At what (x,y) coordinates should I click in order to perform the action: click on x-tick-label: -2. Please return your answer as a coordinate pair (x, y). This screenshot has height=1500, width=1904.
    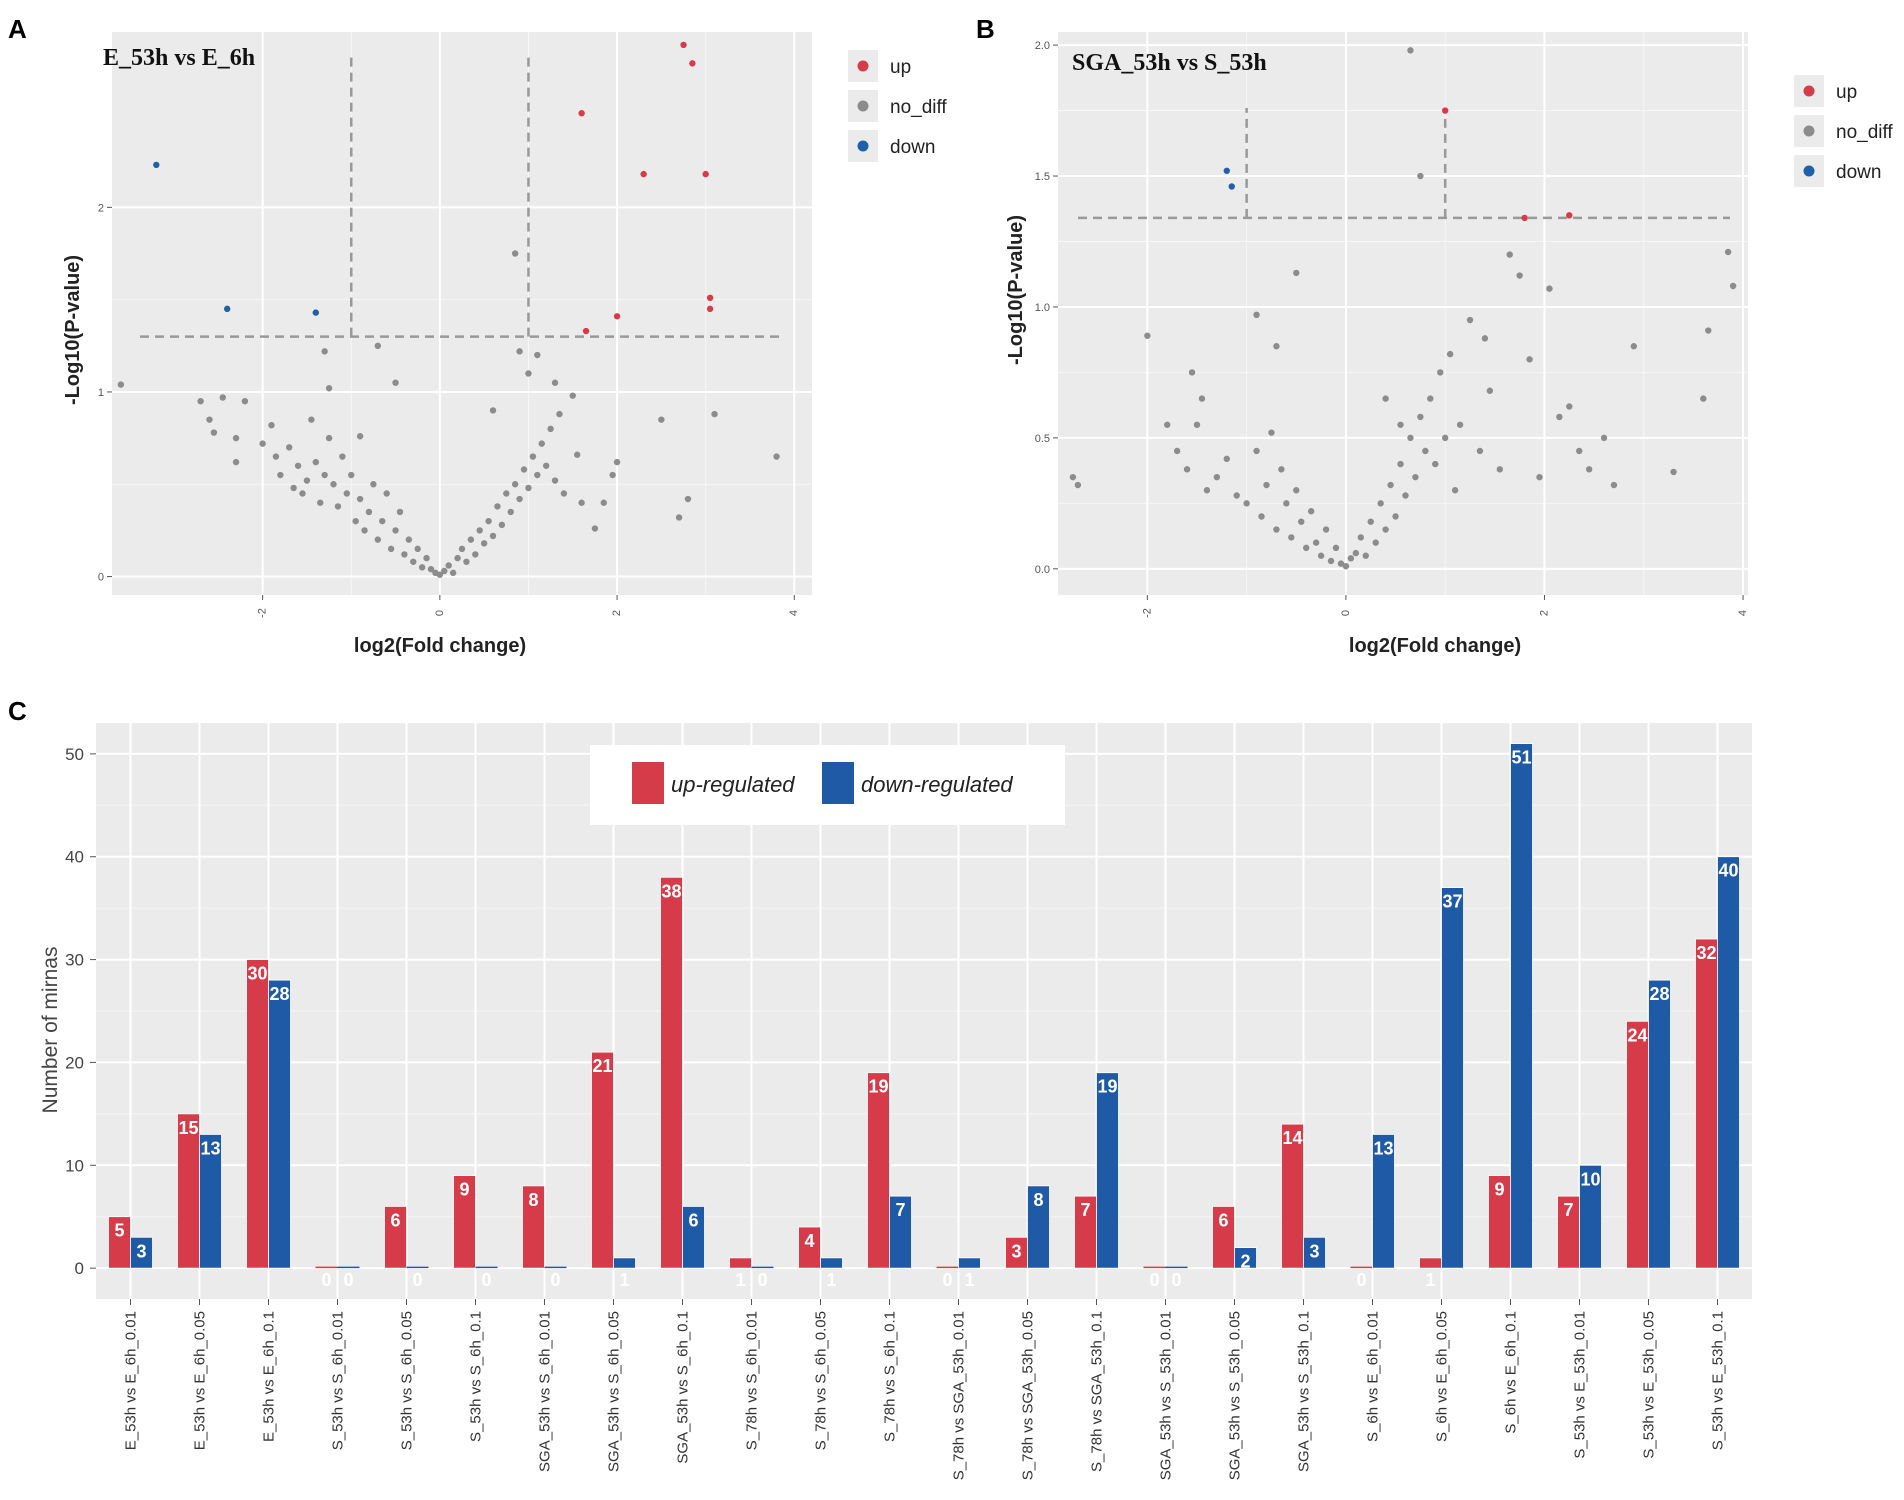
    Looking at the image, I should click on (1147, 613).